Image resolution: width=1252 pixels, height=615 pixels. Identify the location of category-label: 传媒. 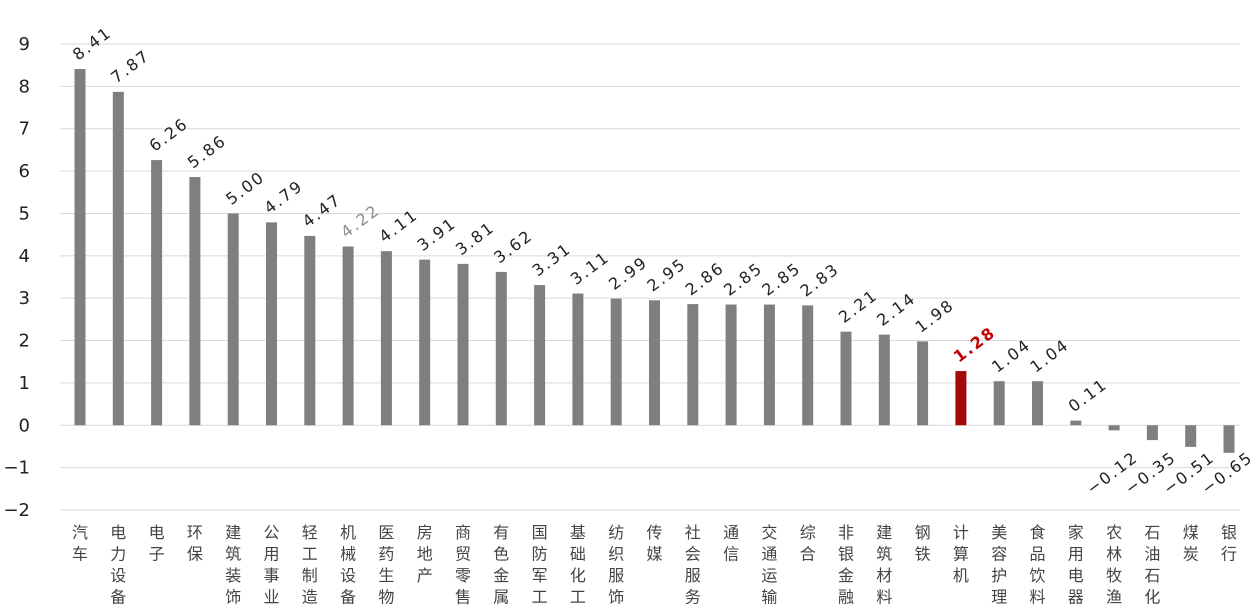
(654, 543).